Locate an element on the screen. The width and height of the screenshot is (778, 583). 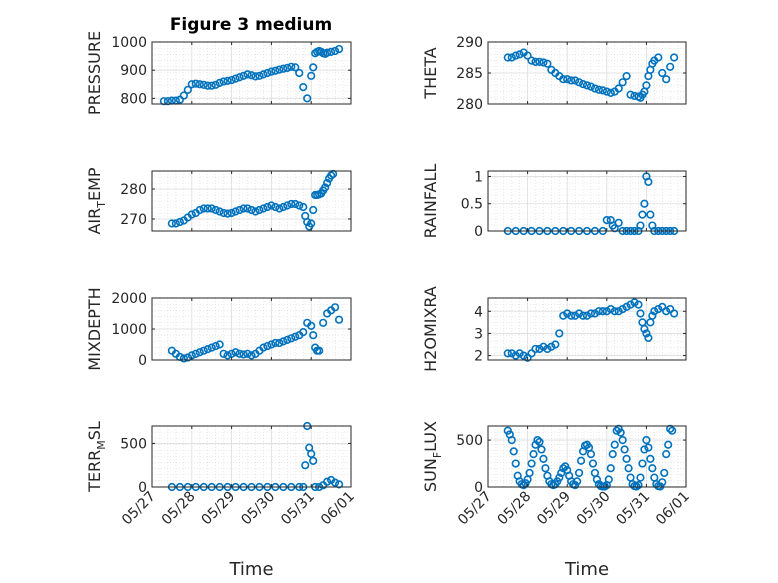
subplot-8-ylabel-subscript: F is located at coordinates (437, 455).